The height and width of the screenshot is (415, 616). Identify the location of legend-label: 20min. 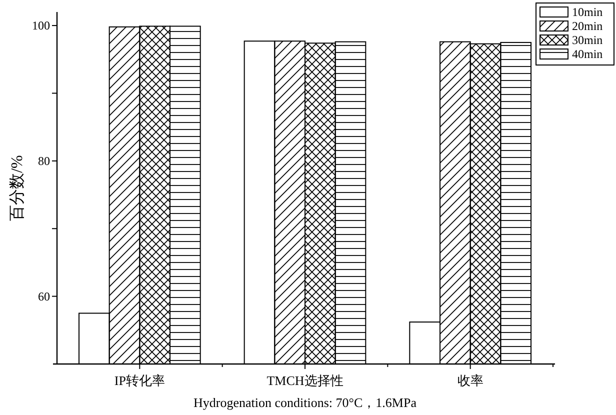
(587, 26).